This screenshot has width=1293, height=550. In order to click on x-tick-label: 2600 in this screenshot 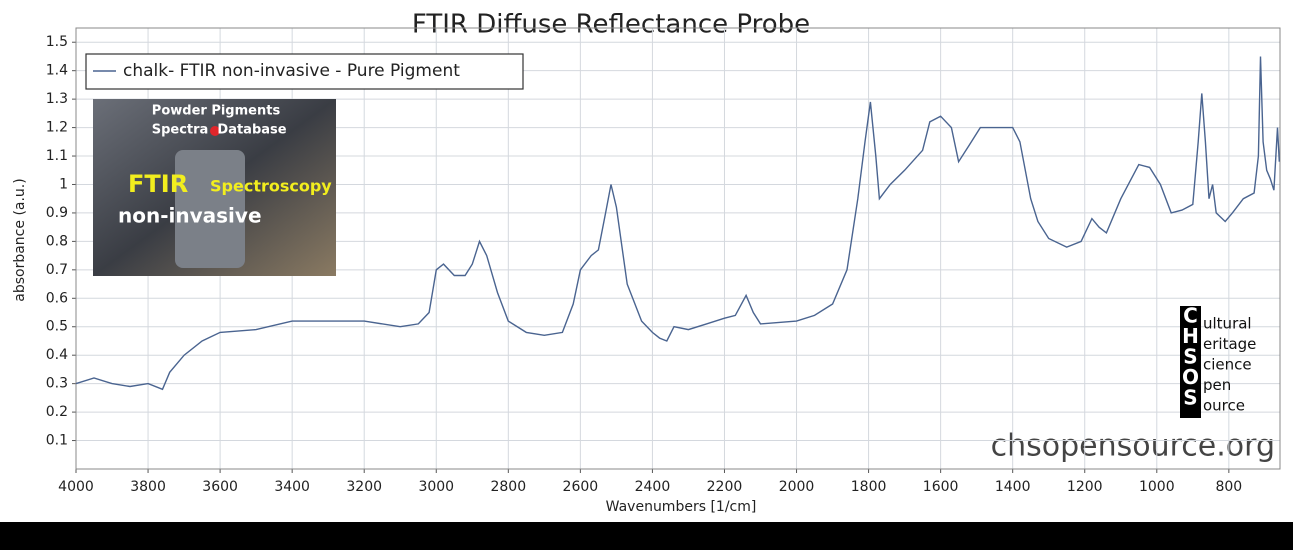, I will do `click(581, 487)`.